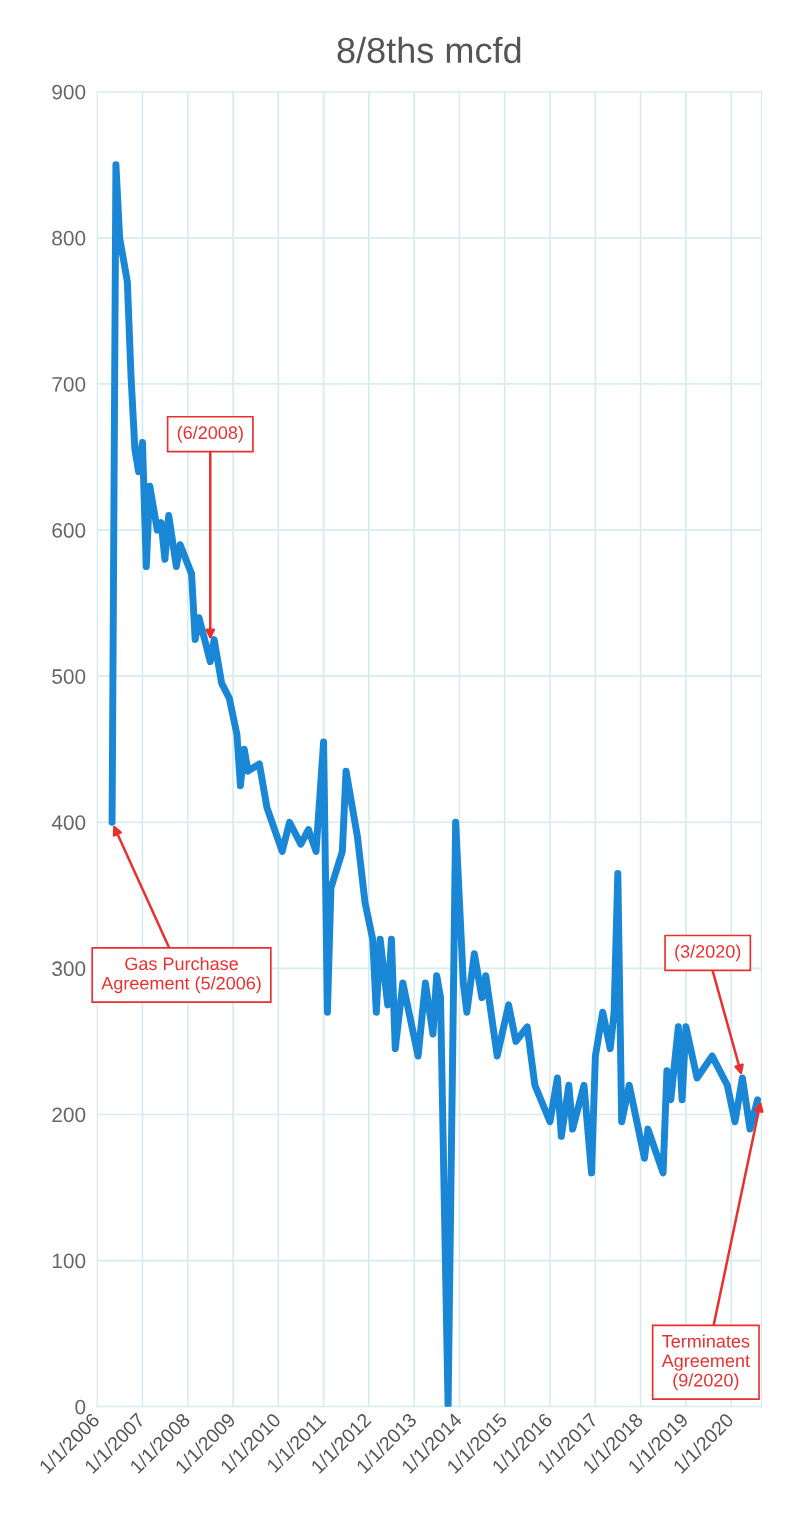 The height and width of the screenshot is (1529, 810). Describe the element at coordinates (181, 975) in the screenshot. I see `annotation: Gas Purchase Agreement (5/2006)` at that location.